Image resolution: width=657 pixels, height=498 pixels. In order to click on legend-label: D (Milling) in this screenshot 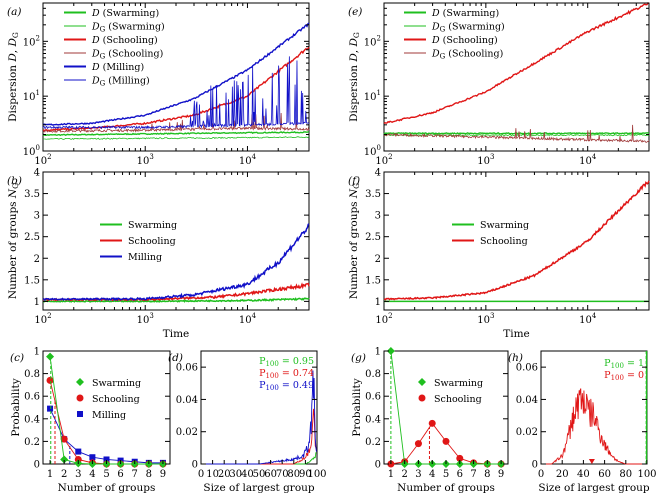, I will do `click(117, 67)`.